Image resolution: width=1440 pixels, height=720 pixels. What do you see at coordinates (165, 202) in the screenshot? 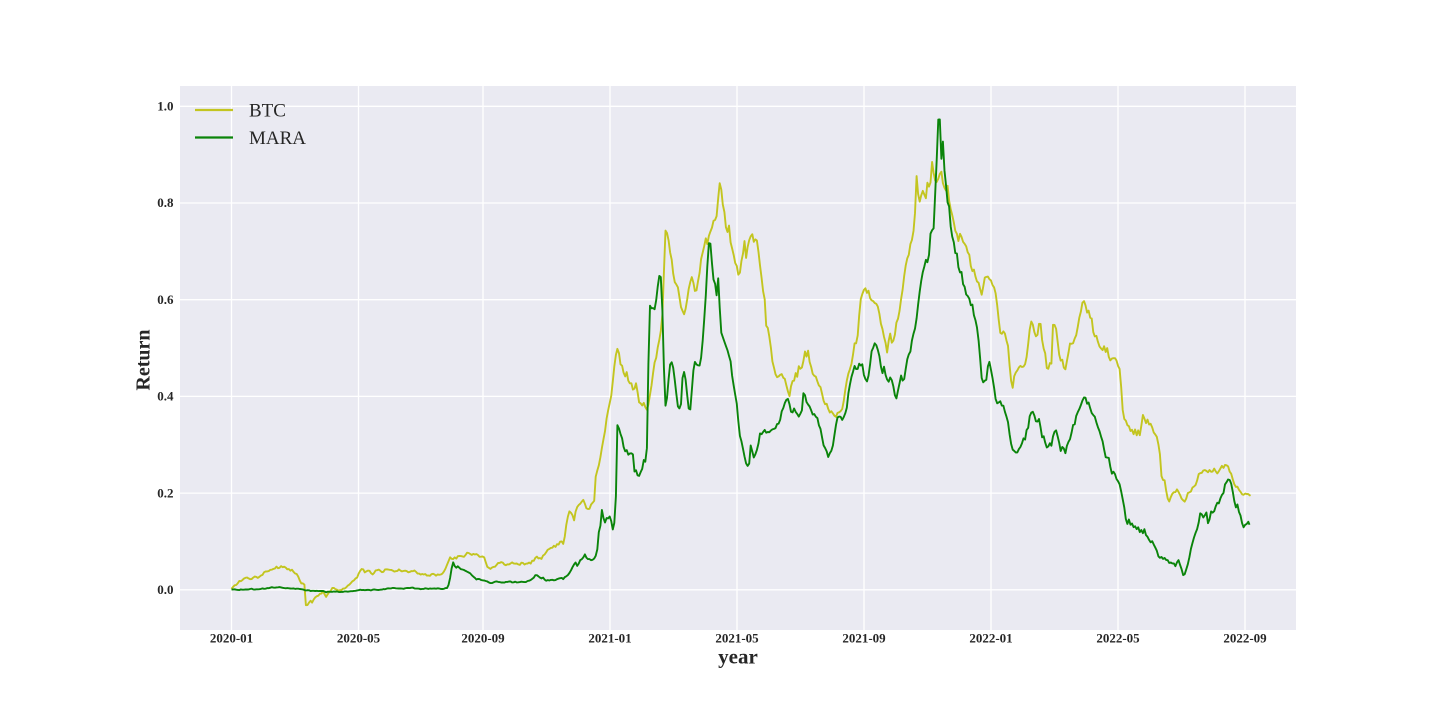
I see `svg-text: 0.8` at bounding box center [165, 202].